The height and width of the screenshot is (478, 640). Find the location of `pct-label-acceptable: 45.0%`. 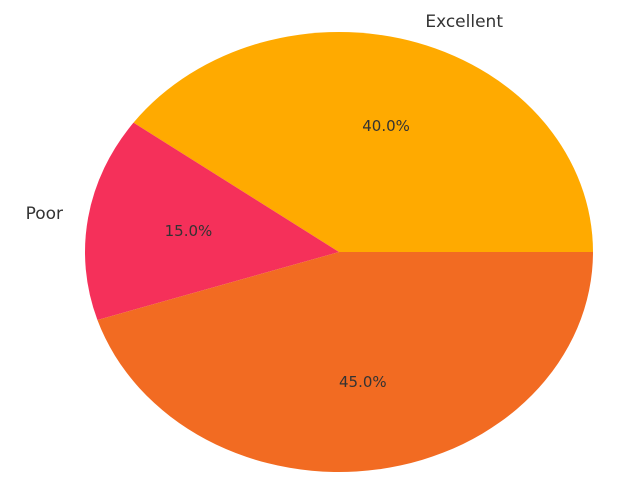

pct-label-acceptable: 45.0% is located at coordinates (363, 382).